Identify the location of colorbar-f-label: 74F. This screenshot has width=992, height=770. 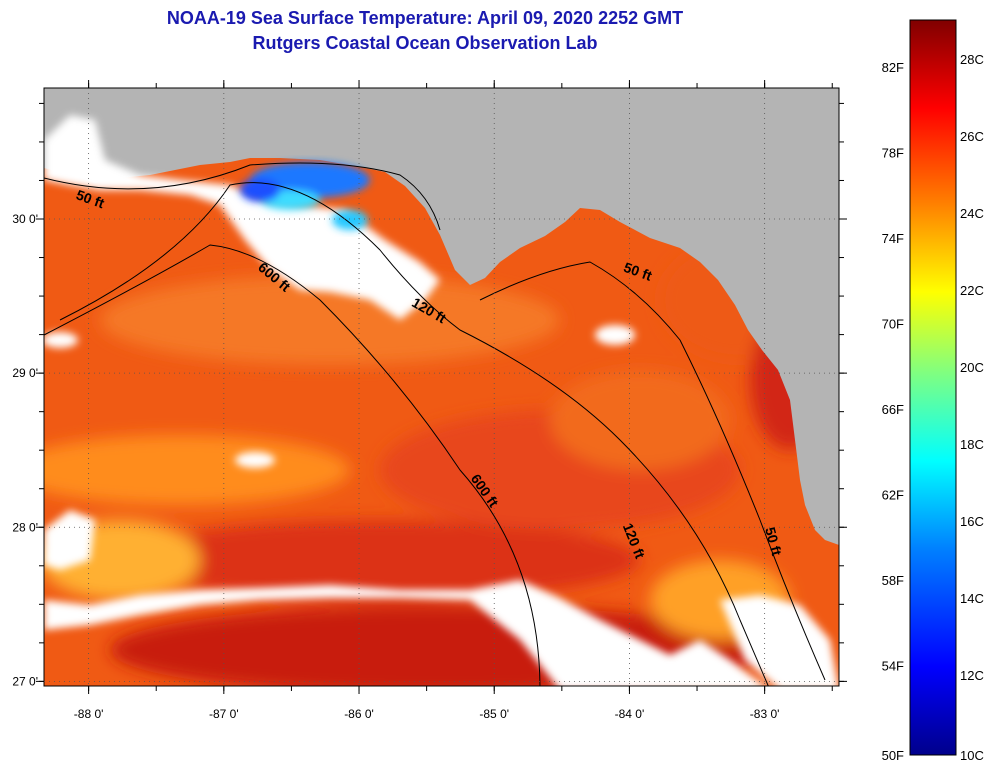
(893, 238).